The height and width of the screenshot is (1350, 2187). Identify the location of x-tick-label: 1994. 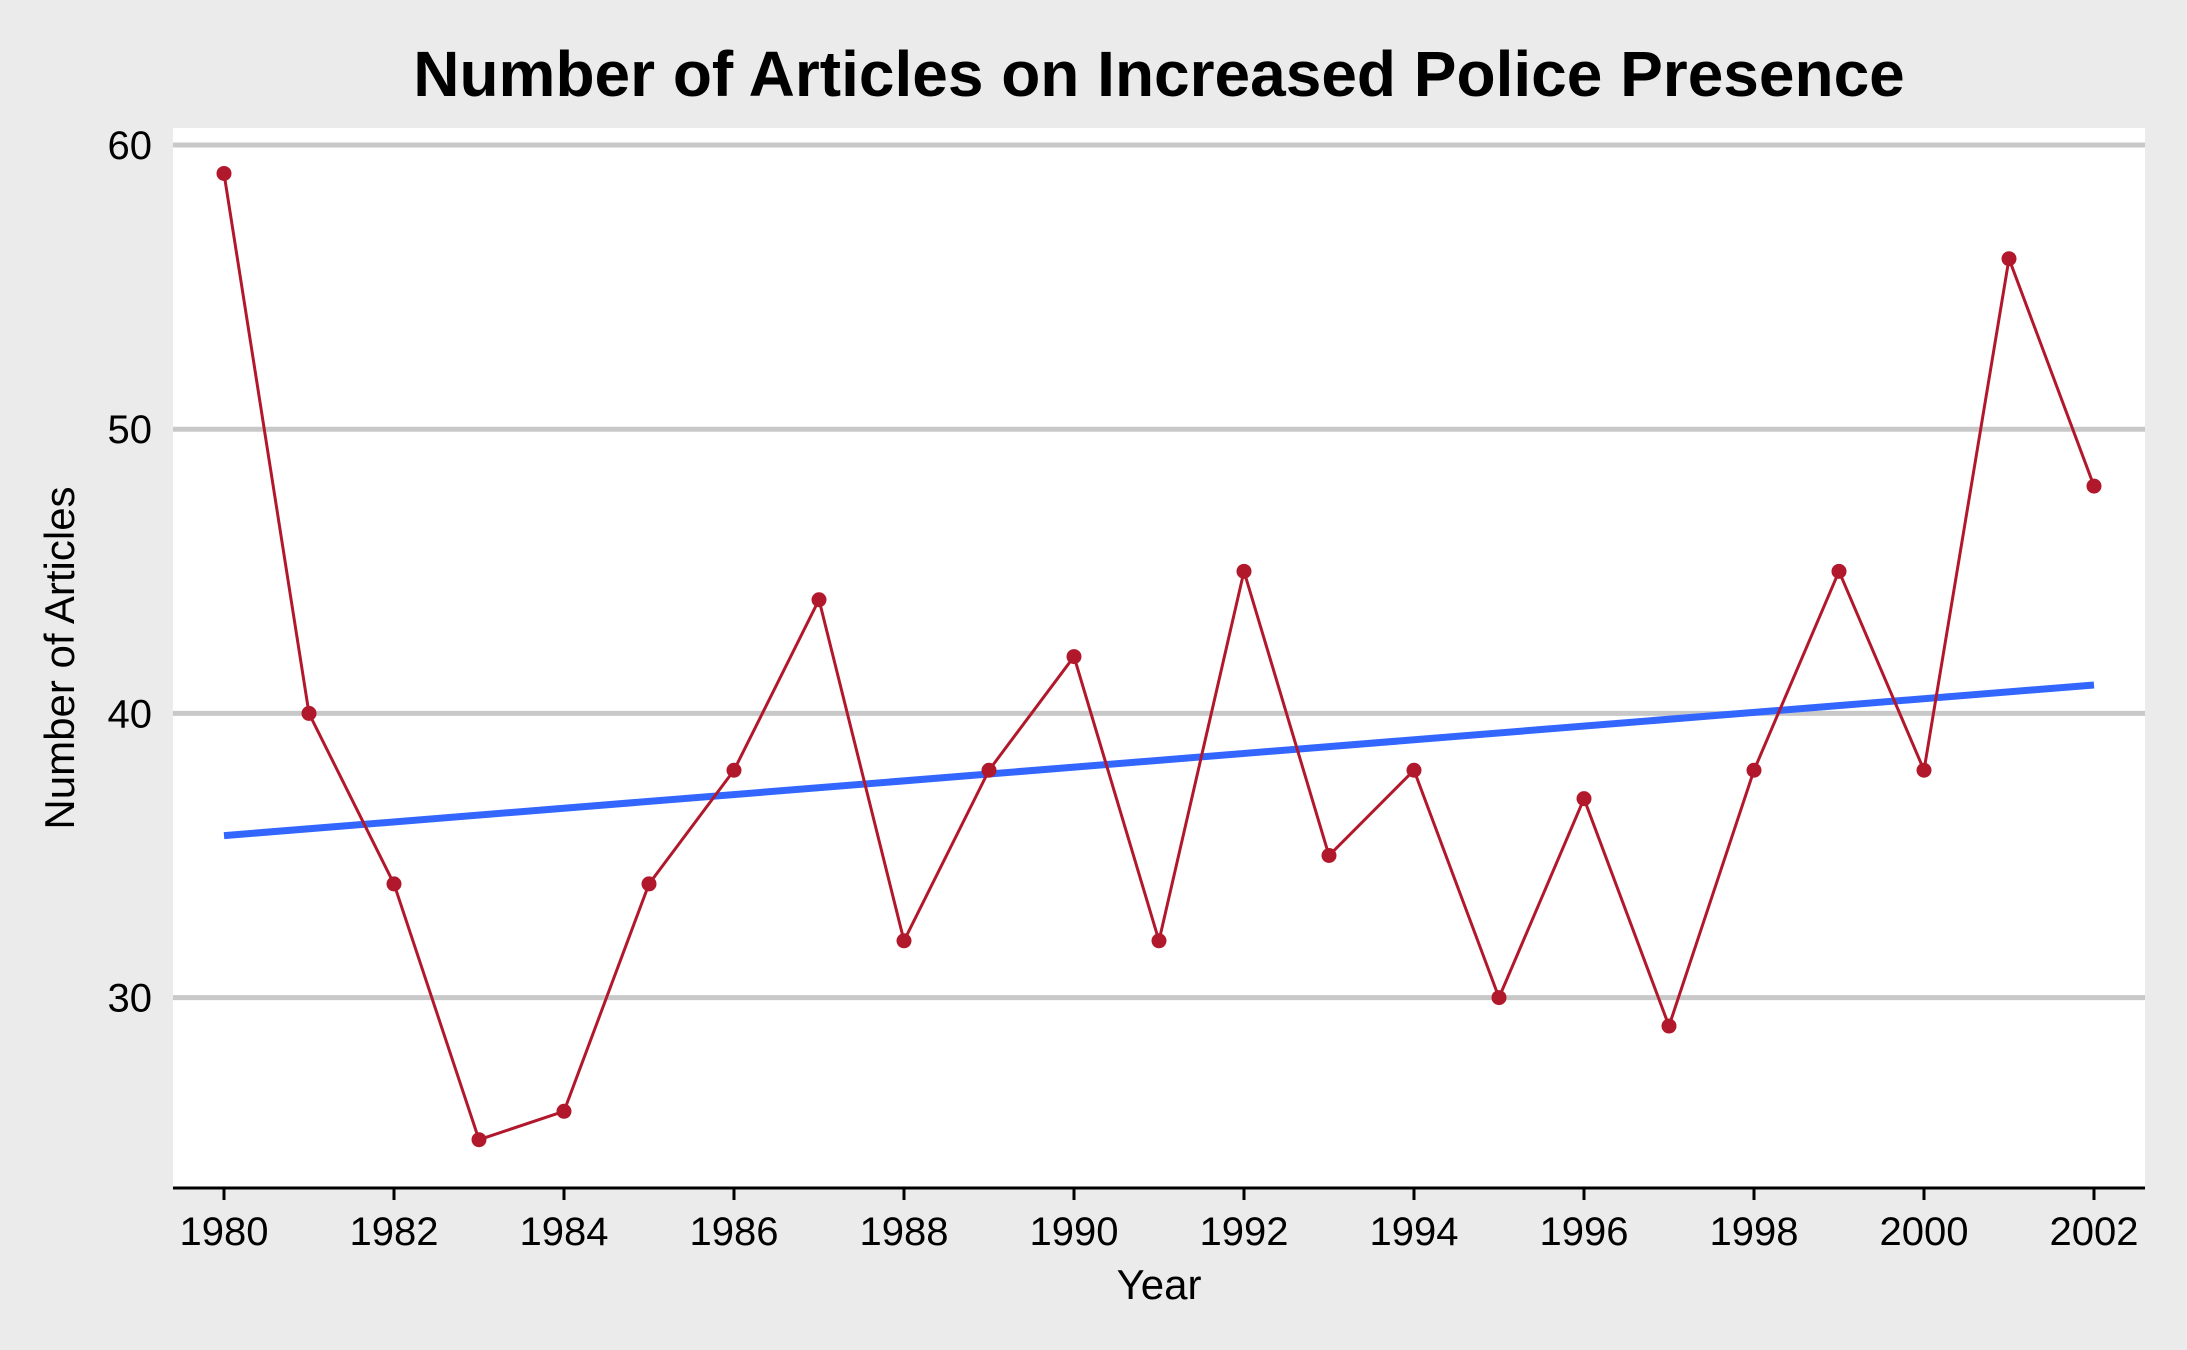
(1414, 1232).